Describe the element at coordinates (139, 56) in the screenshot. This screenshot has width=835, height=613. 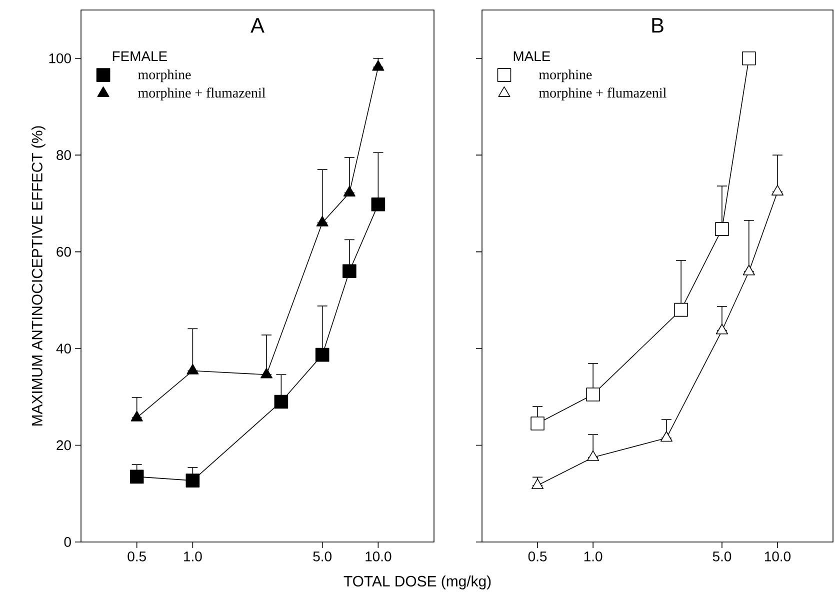
I see `legend-title: FEMALE` at that location.